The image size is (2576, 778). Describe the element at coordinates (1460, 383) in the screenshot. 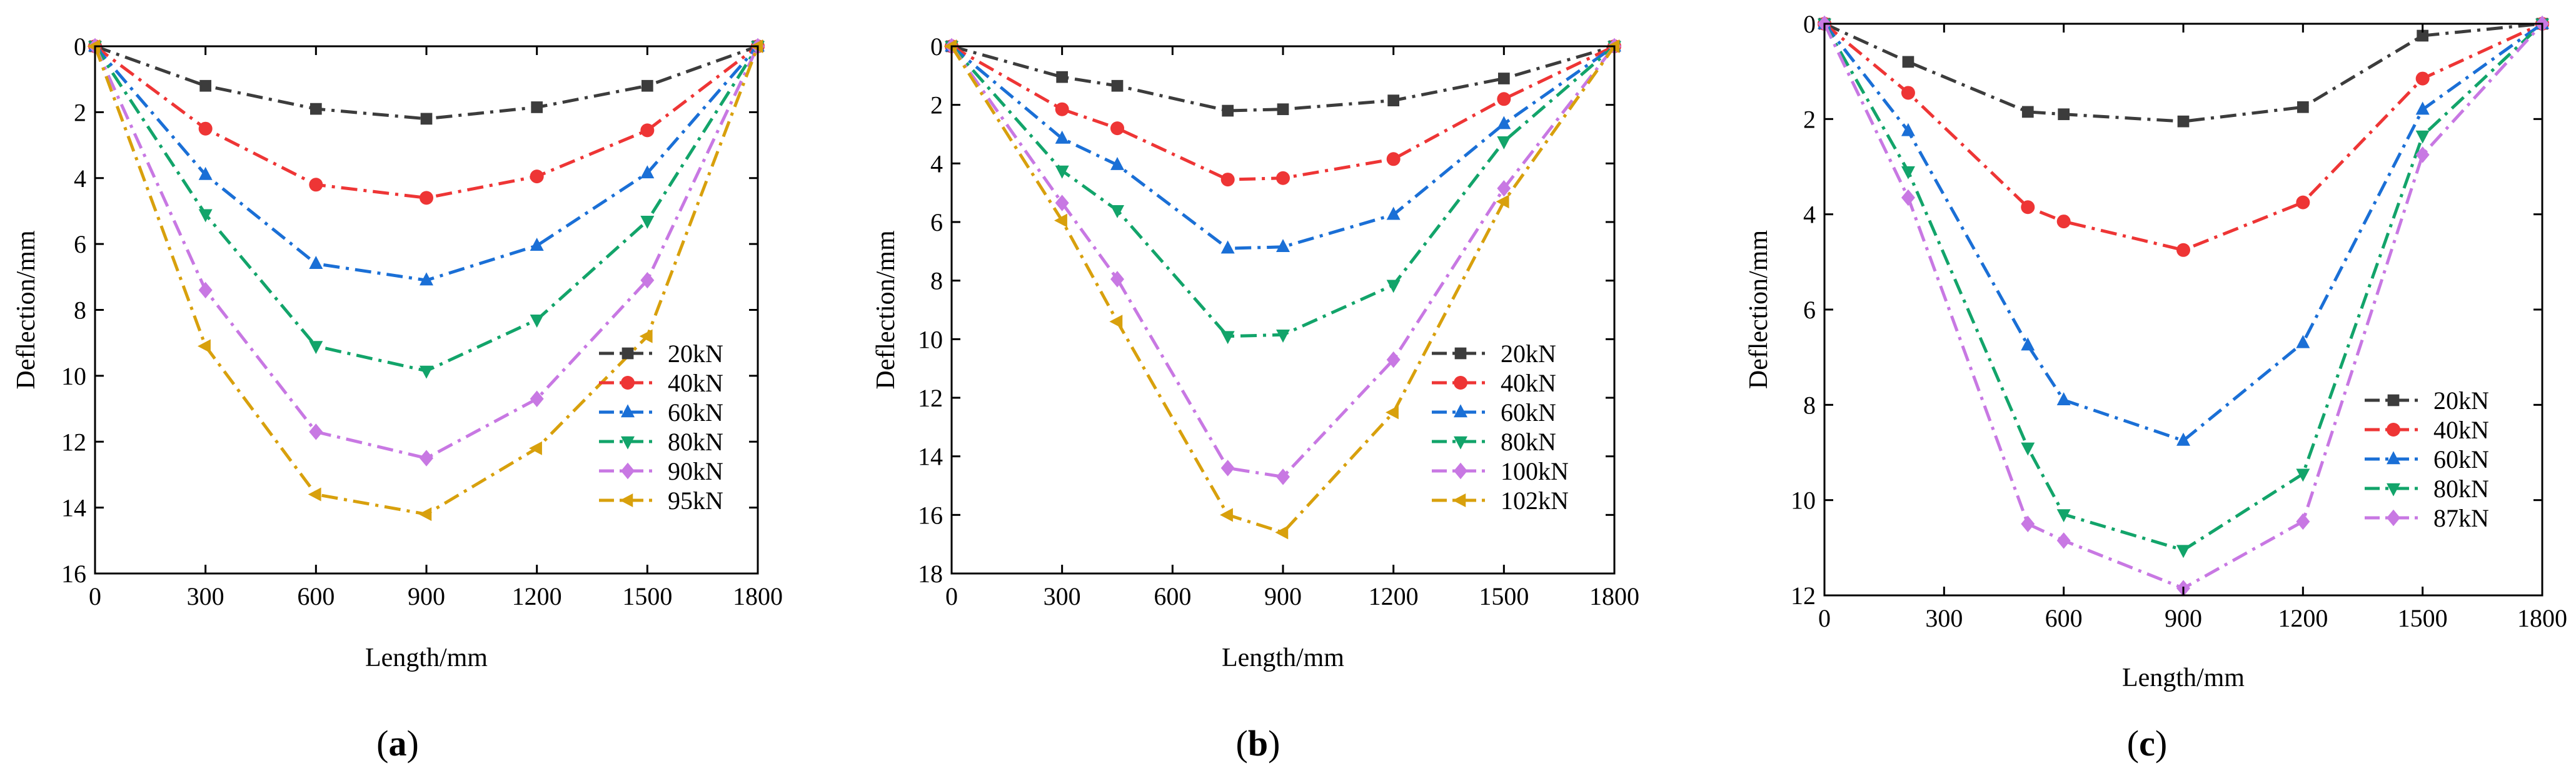

I see `legend-marker-b-40kN` at that location.